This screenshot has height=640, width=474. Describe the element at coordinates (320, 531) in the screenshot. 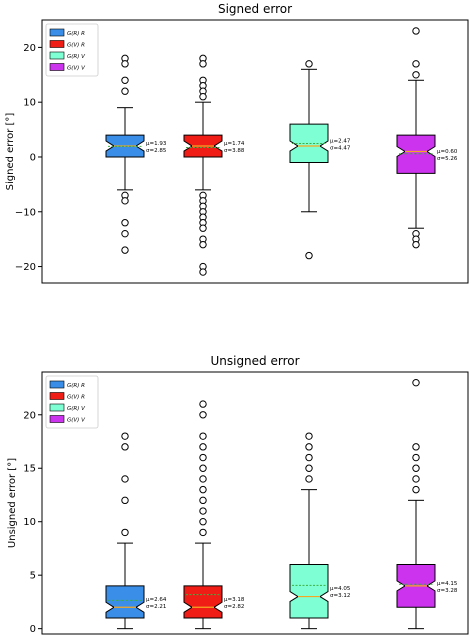

I see `box-3: μ=4.05σ=3.12` at that location.